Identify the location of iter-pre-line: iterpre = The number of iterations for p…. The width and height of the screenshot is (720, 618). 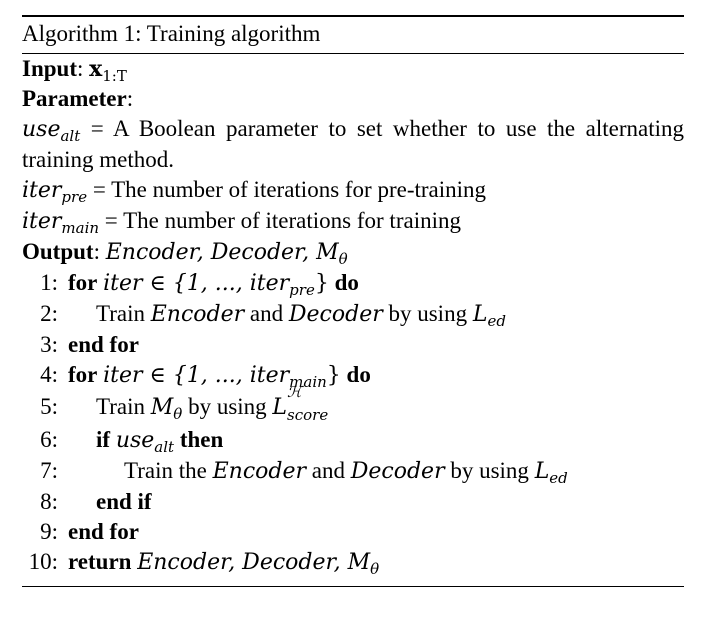
(353, 190).